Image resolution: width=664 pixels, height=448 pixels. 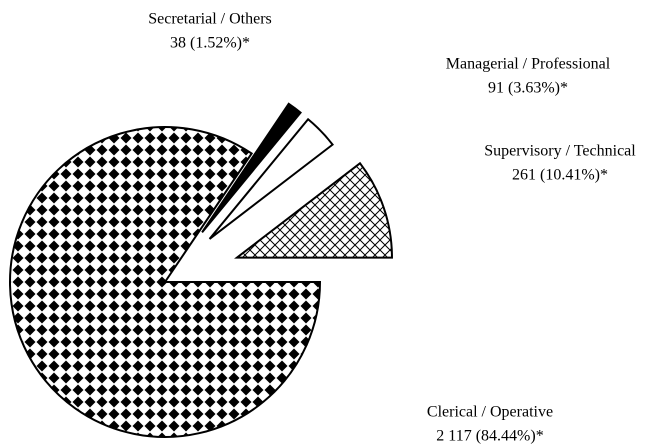 What do you see at coordinates (560, 175) in the screenshot?
I see `value-label: 261 (10.41%)*` at bounding box center [560, 175].